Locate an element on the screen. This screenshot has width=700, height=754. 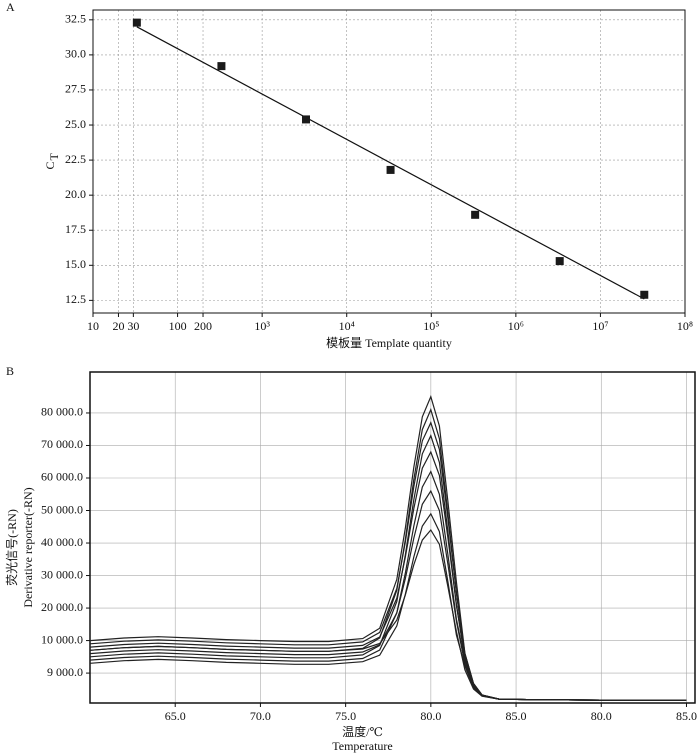
x-tick-label: 10⁴ is located at coordinates (347, 326).